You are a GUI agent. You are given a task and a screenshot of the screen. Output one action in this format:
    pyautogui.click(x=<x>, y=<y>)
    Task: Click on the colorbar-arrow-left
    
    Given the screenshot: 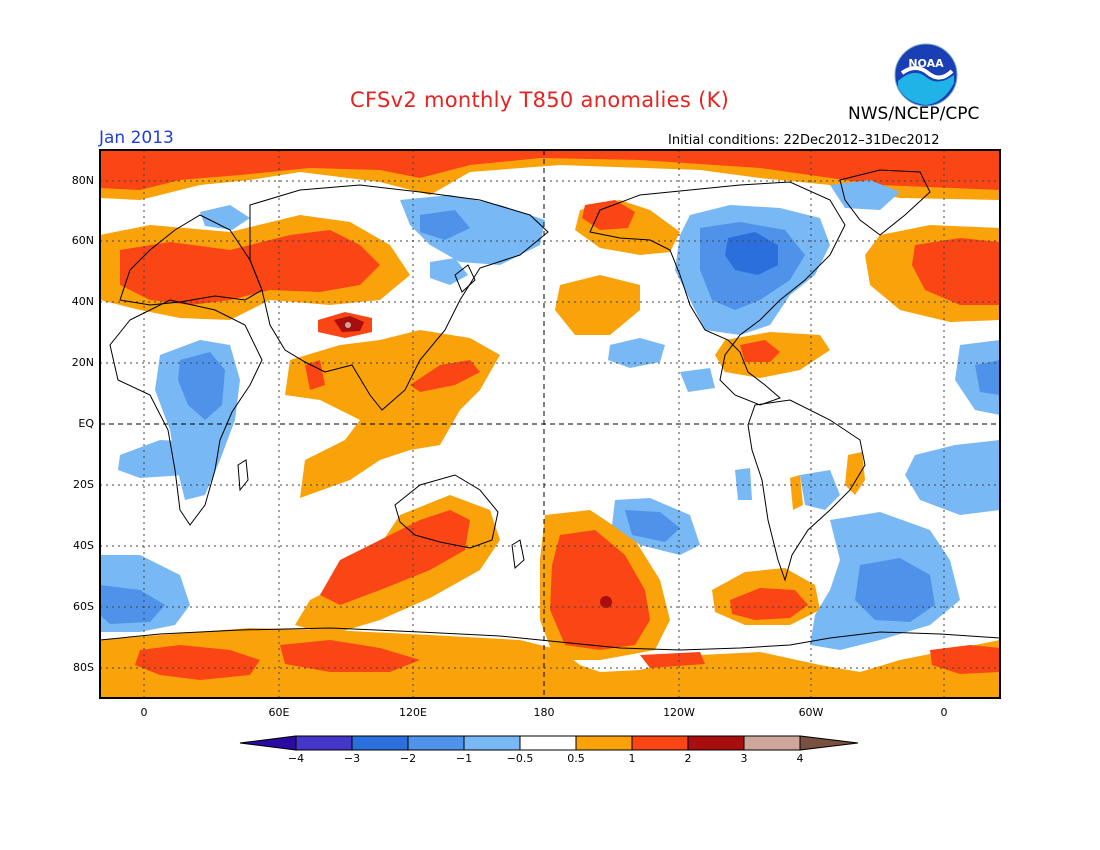 What is the action you would take?
    pyautogui.click(x=268, y=743)
    